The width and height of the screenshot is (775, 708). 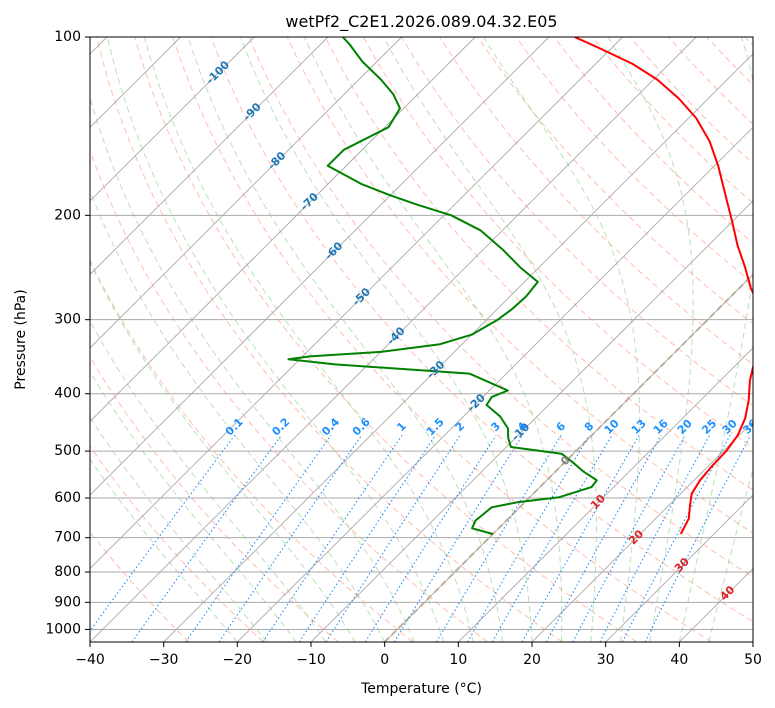 I want to click on y-axis-ticks: 100 200 300 400 500 600 700 800 900 1000, so click(x=67, y=333).